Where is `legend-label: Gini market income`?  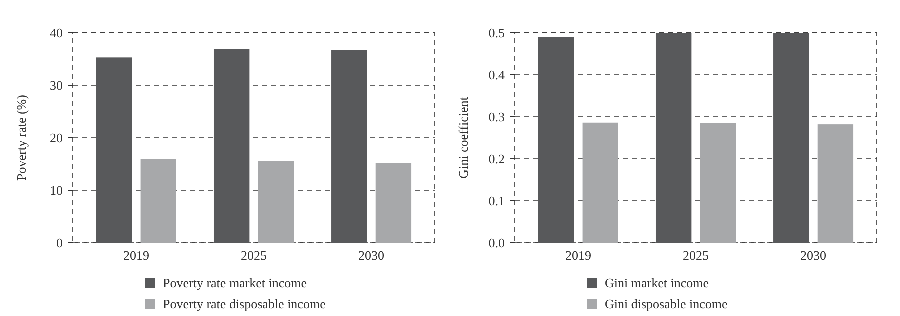
legend-label: Gini market income is located at coordinates (657, 283).